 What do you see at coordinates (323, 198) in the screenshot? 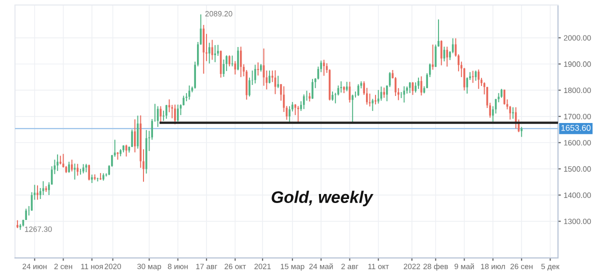
I see `annotation: Gold, weekly` at bounding box center [323, 198].